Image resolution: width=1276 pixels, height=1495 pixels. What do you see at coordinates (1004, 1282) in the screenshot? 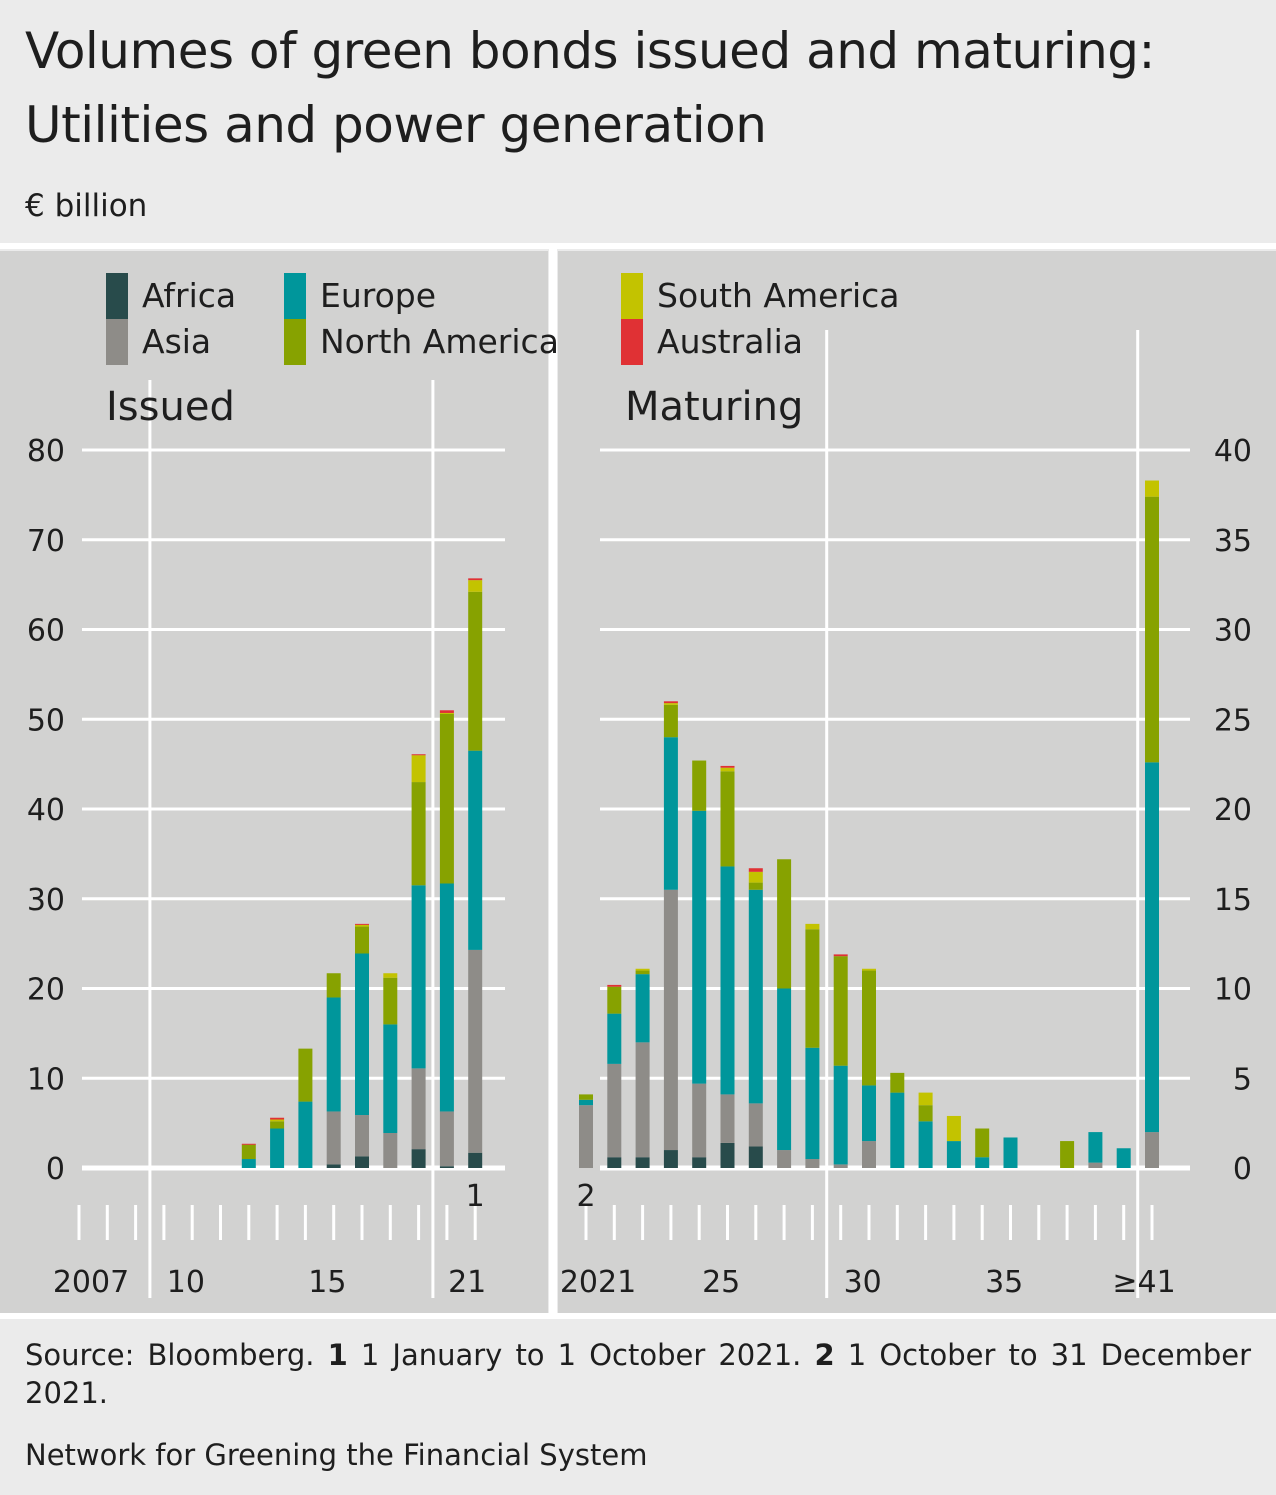
I see `maturing-x-tick-label: 35` at bounding box center [1004, 1282].